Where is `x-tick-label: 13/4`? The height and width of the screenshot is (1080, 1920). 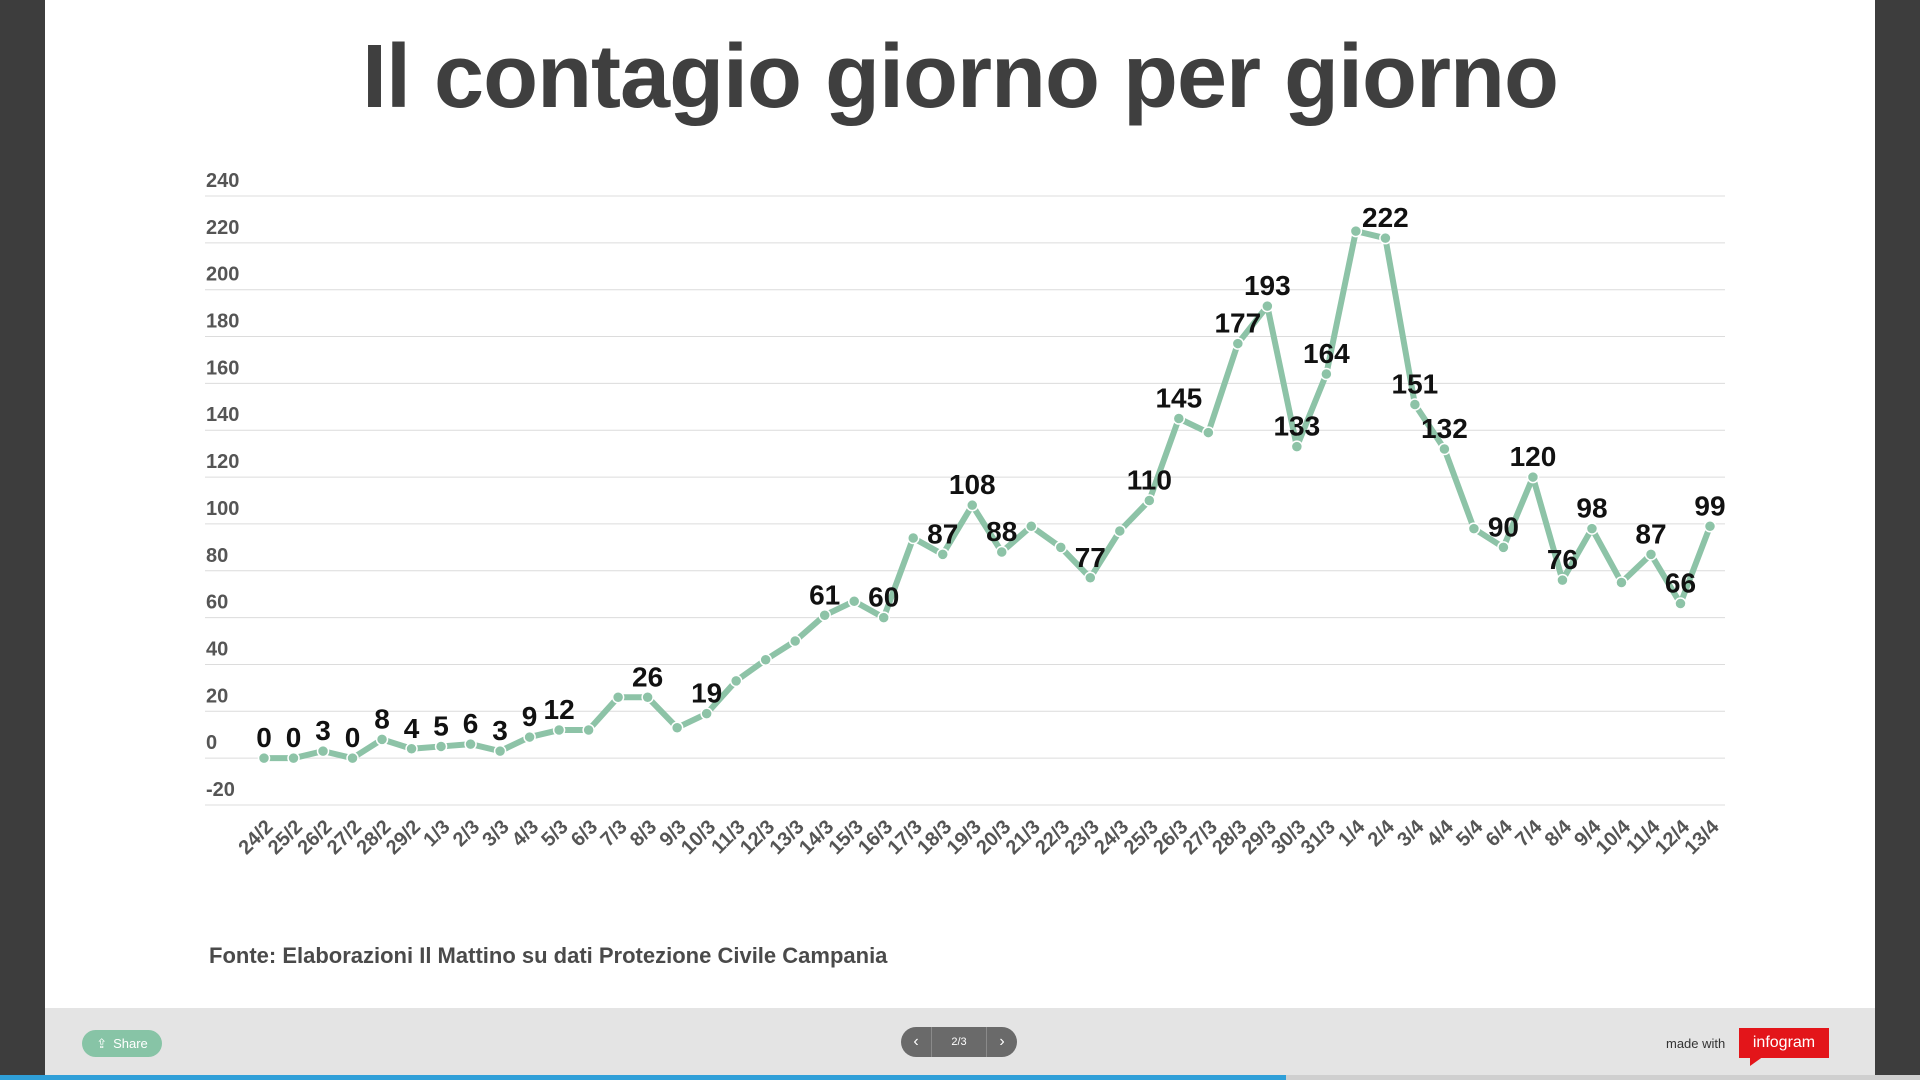
x-tick-label: 13/4 is located at coordinates (1702, 837).